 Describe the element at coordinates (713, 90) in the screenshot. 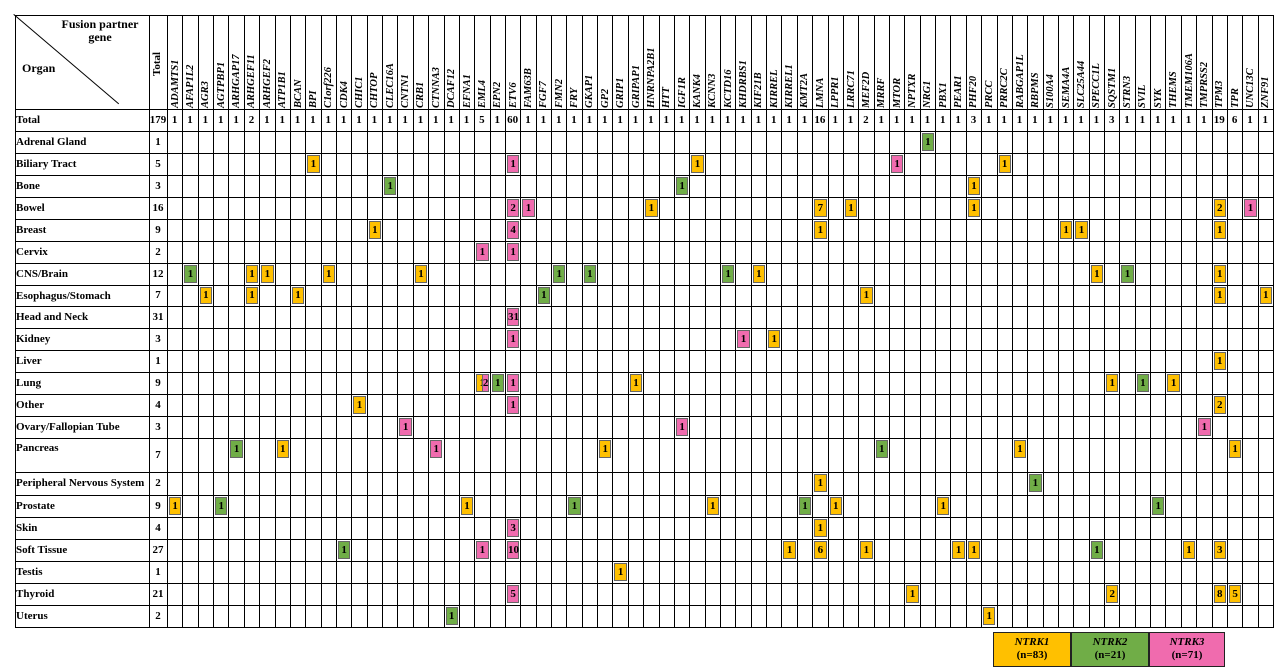

I see `gene-header: KCNN3` at that location.